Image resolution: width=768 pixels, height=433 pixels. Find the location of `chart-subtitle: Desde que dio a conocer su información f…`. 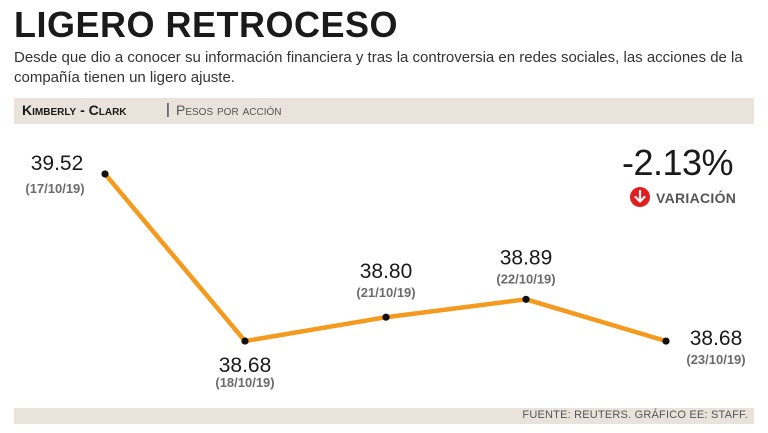

chart-subtitle: Desde que dio a conocer su información f… is located at coordinates (378, 67).